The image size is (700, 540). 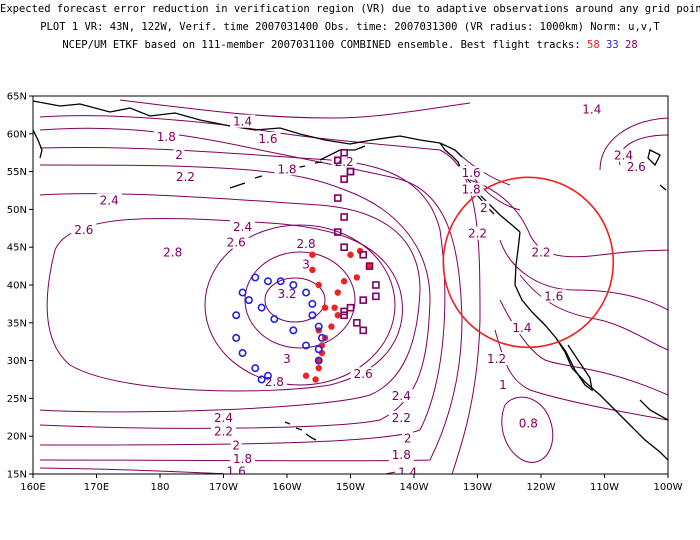 What do you see at coordinates (17, 97) in the screenshot?
I see `lat-tick-label: 65N` at bounding box center [17, 97].